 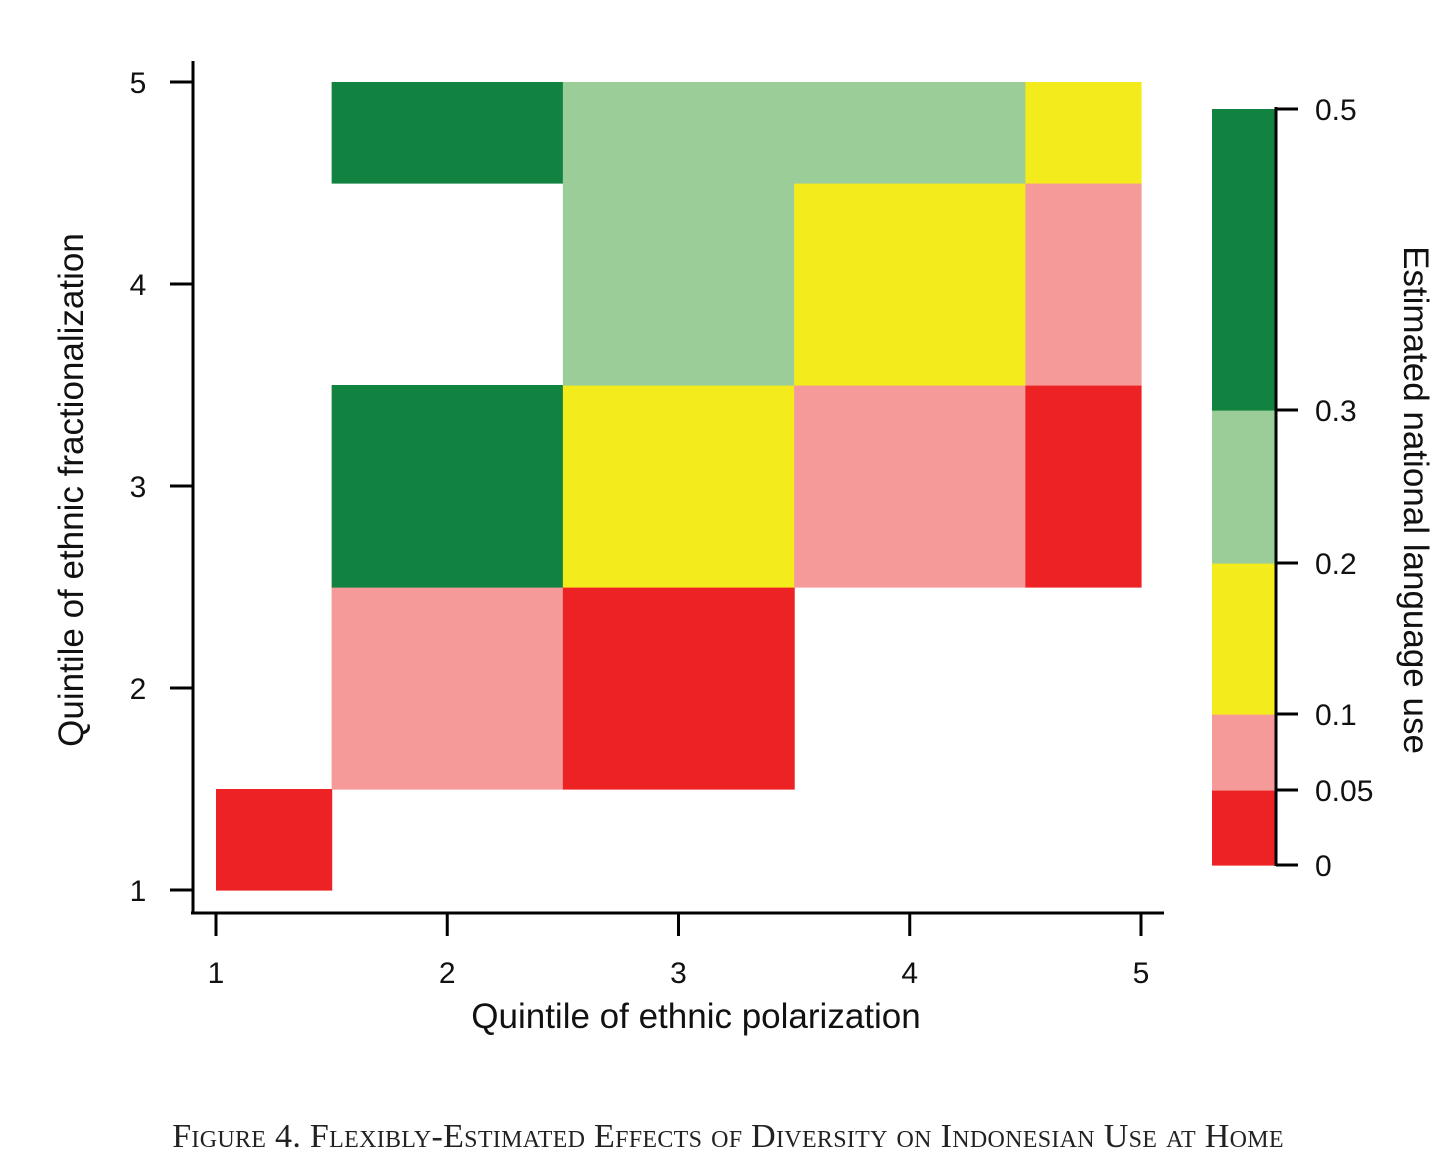 What do you see at coordinates (71, 490) in the screenshot?
I see `y-axis-title: Quintile of ethnic fractionalization` at bounding box center [71, 490].